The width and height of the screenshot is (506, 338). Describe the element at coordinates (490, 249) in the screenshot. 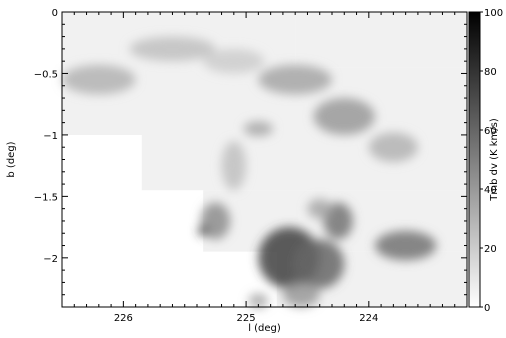

I see `colorbar-tick-label: 20` at that location.